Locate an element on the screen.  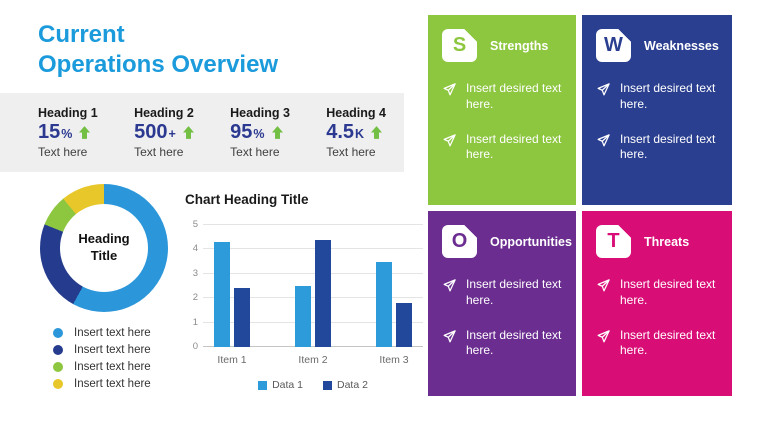
quadrant-title: Weaknesses is located at coordinates (681, 45).